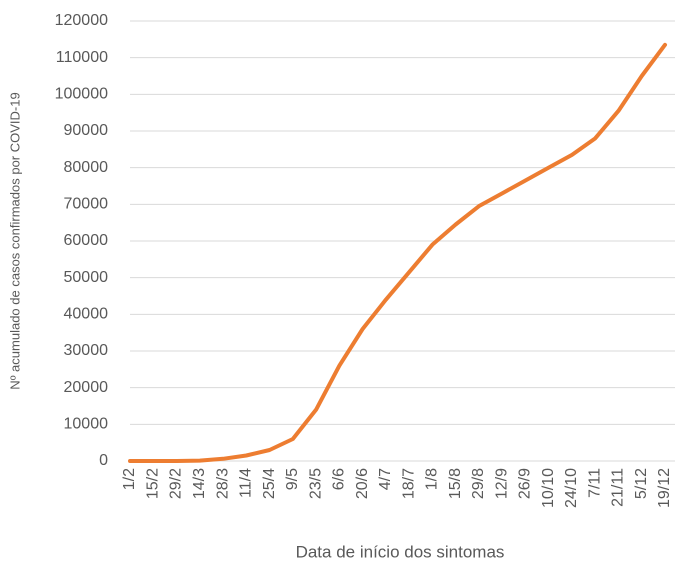  I want to click on x-tick-label: 5/12, so click(641, 483).